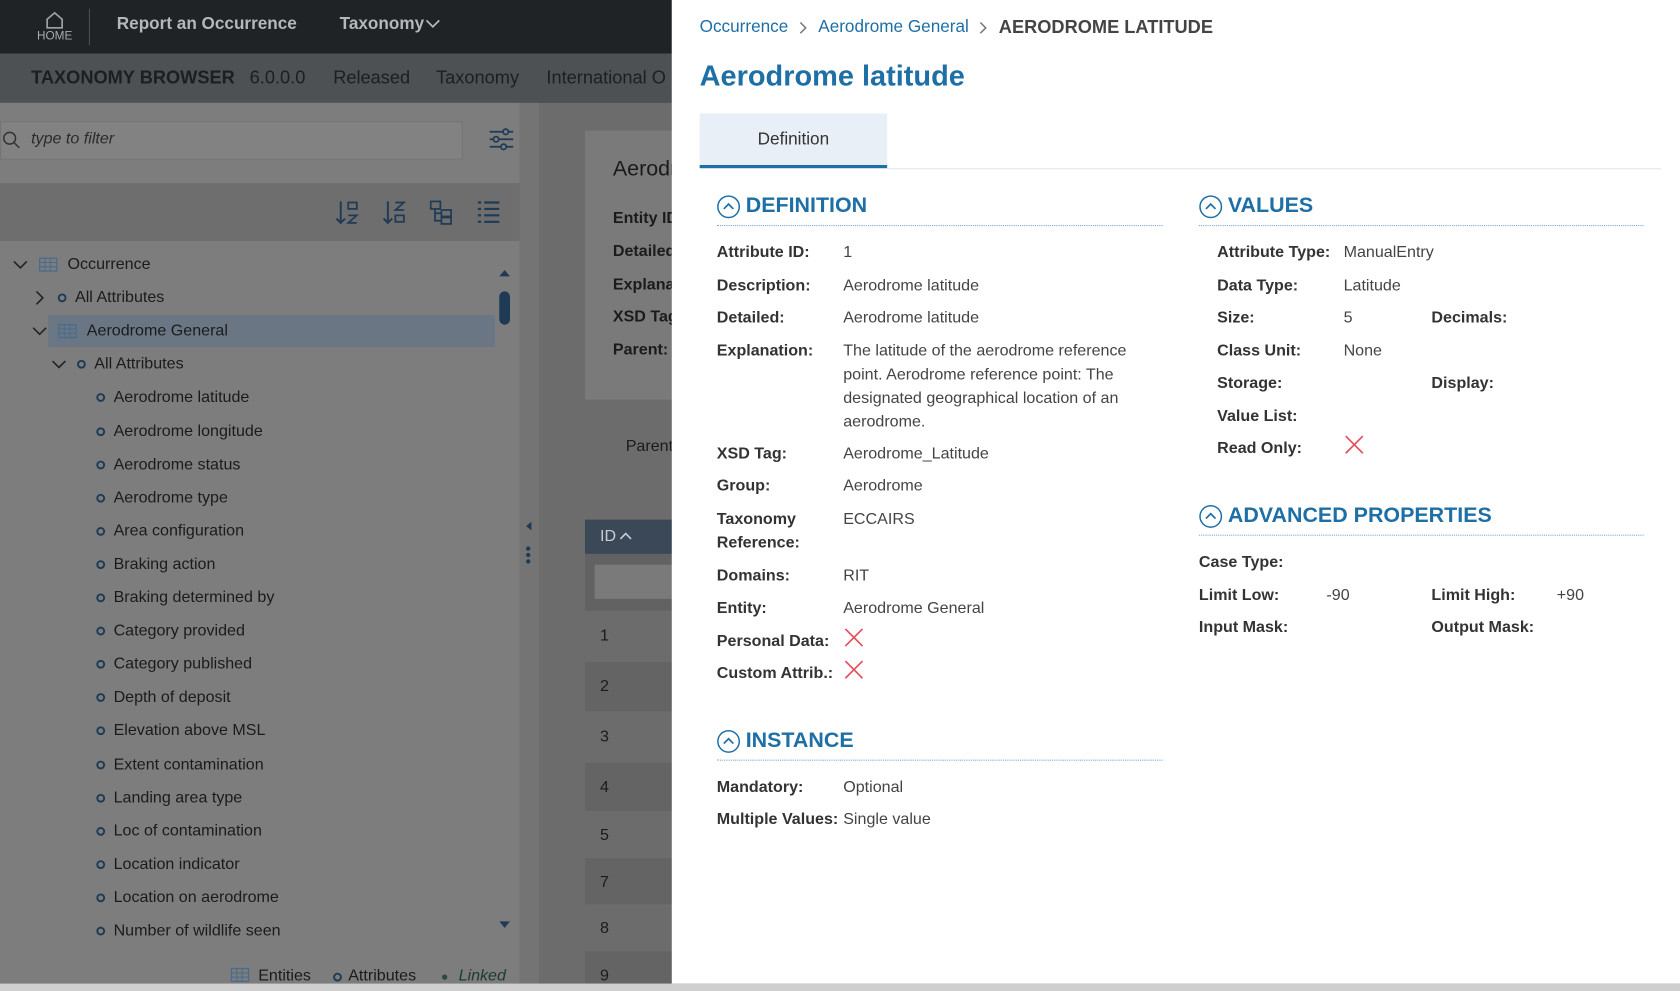 Image resolution: width=1680 pixels, height=991 pixels. I want to click on tree-item: Aerodrome status, so click(177, 464).